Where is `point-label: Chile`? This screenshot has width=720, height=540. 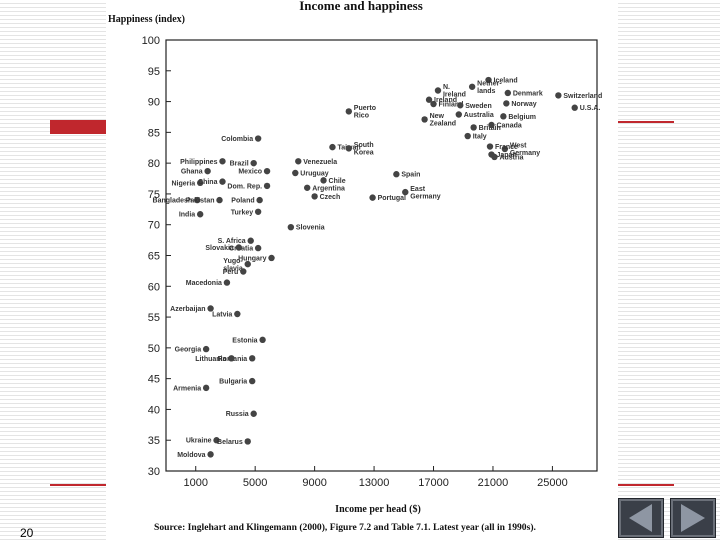
point-label: Chile is located at coordinates (337, 181).